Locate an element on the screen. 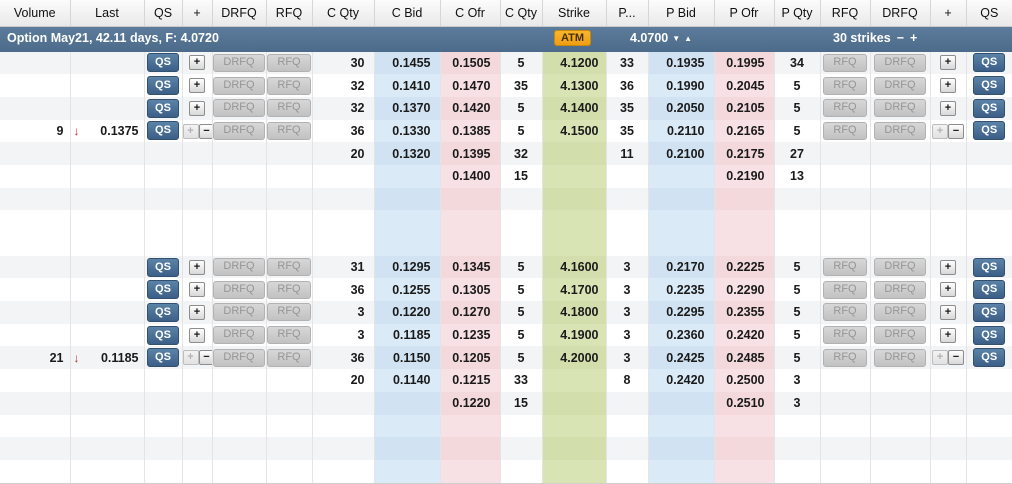 The image size is (1012, 484). call-offer-cell: 0.1205 is located at coordinates (470, 358).